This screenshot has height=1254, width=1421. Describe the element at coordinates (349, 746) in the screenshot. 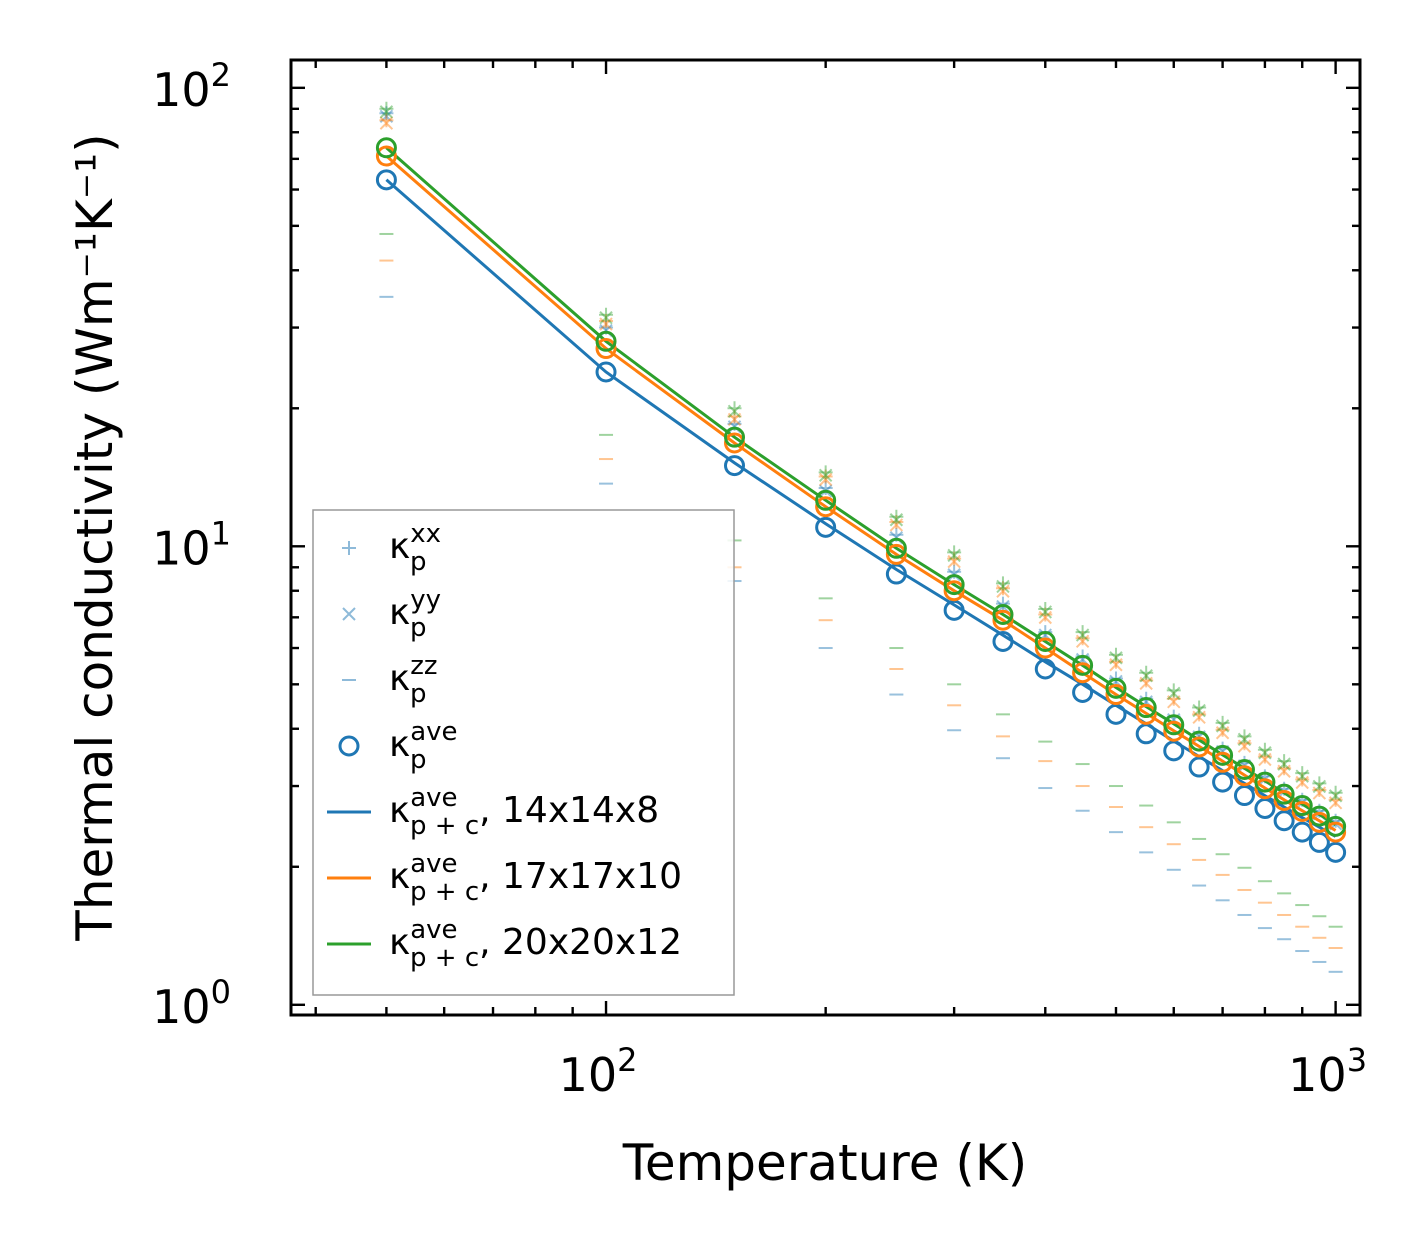

I see `legend-circle-marker` at that location.